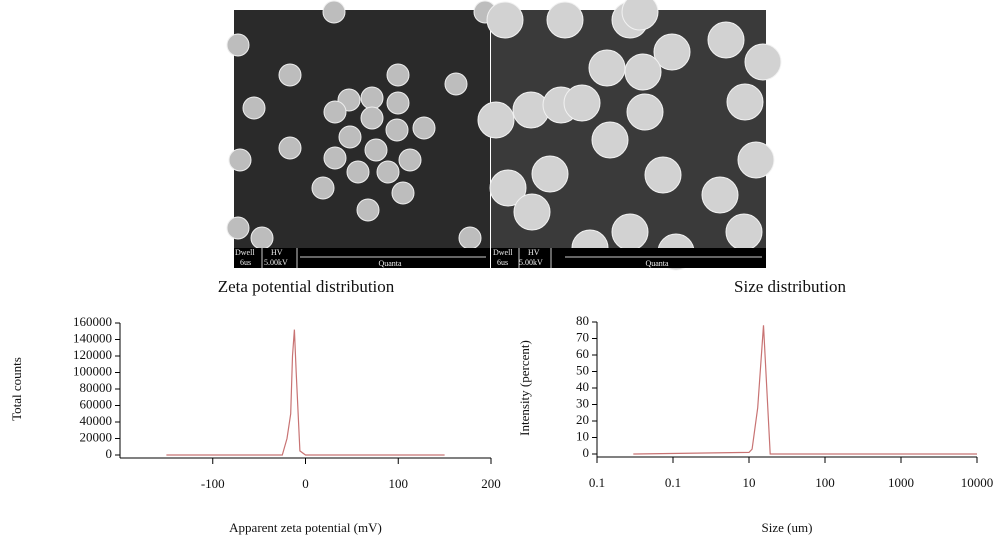 This screenshot has width=997, height=542. What do you see at coordinates (582, 386) in the screenshot?
I see `y-tick-label: 40` at bounding box center [582, 386].